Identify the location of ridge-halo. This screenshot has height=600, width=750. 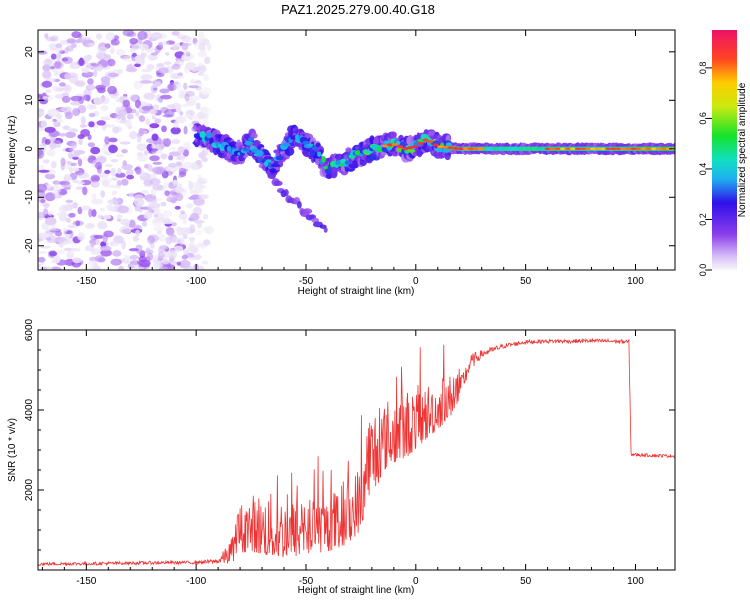
(281, 162).